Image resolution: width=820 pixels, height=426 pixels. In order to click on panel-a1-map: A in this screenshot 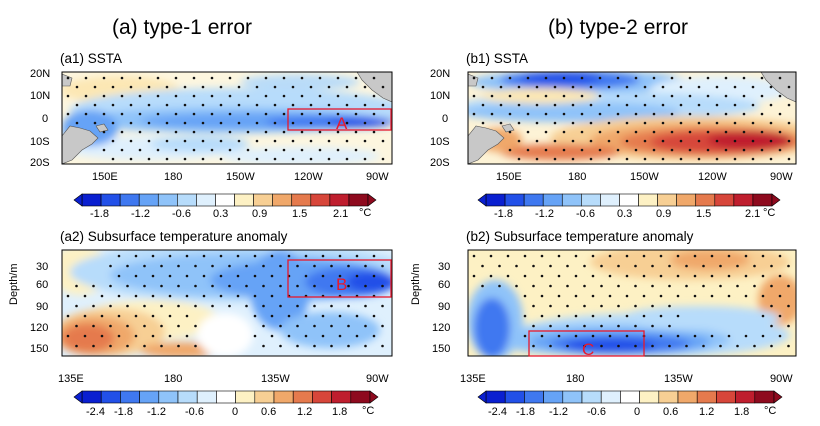, I will do `click(227, 118)`.